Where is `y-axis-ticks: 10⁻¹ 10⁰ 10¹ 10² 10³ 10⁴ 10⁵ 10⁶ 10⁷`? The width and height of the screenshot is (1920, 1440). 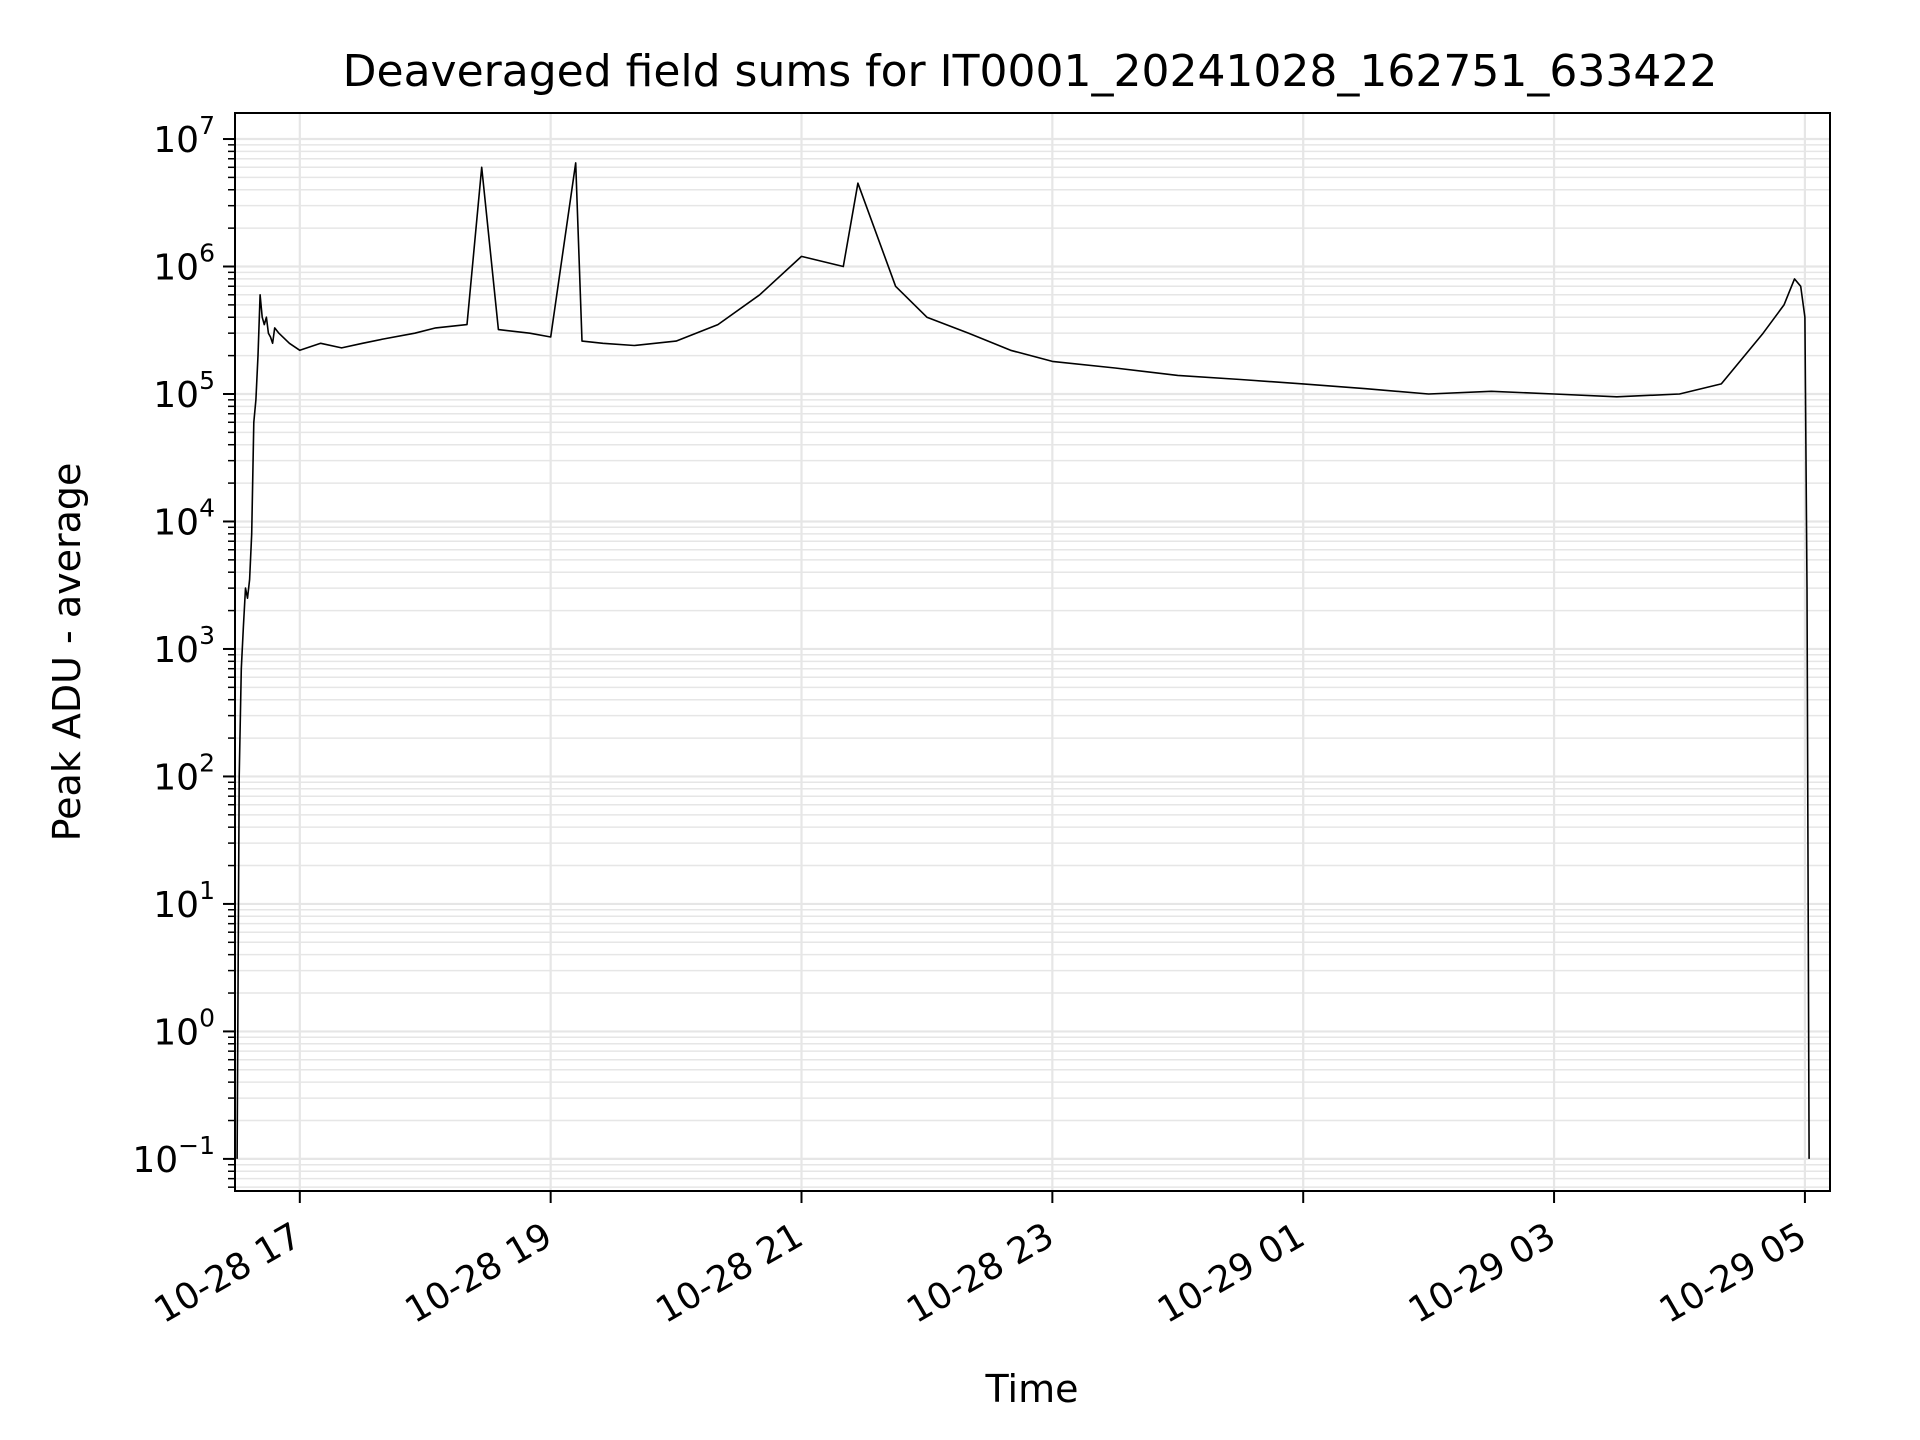 y-axis-ticks: 10⁻¹ 10⁰ 10¹ 10² 10³ 10⁴ 10⁵ 10⁶ 10⁷ is located at coordinates (183, 649).